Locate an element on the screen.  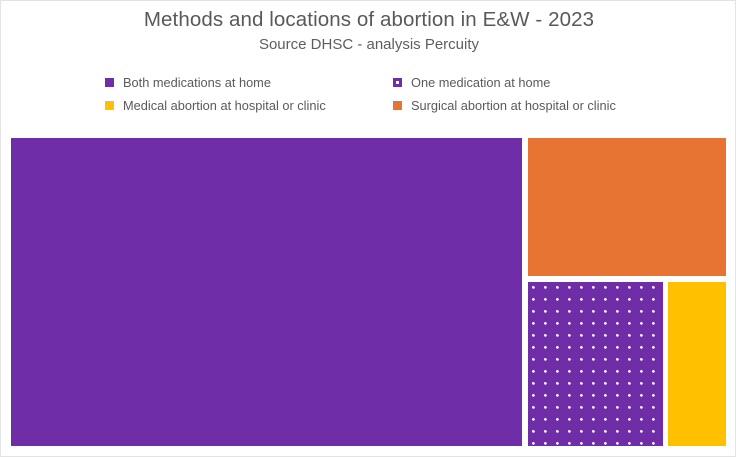
treemap-tile-surgical-abortion-at-hospital-or-clinic is located at coordinates (627, 207).